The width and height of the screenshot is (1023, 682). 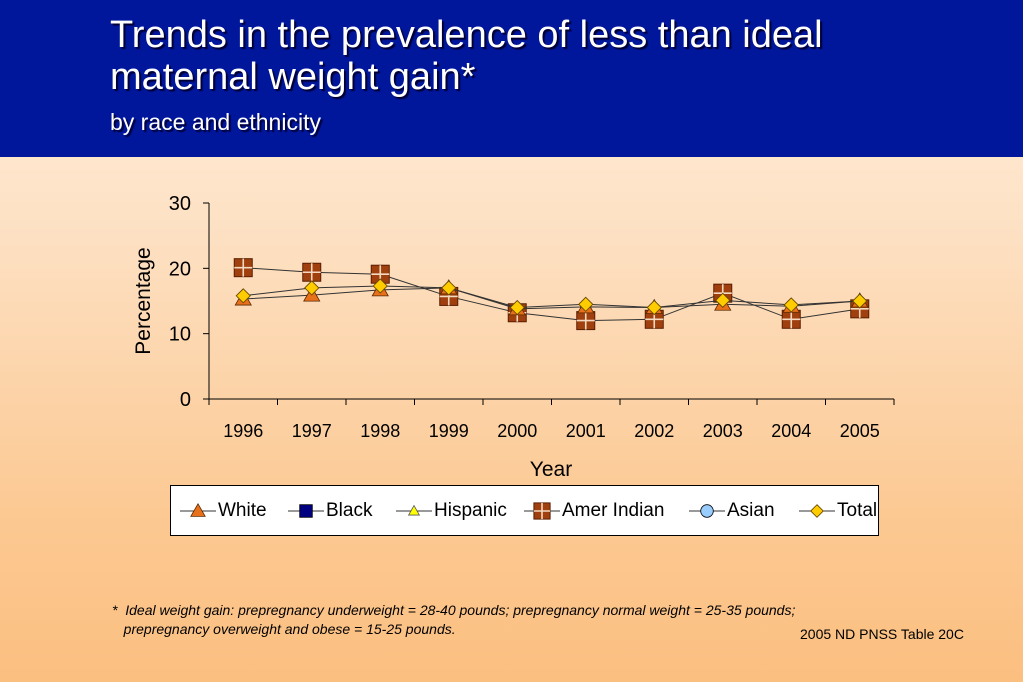 What do you see at coordinates (180, 204) in the screenshot?
I see `y-tick-label: 30` at bounding box center [180, 204].